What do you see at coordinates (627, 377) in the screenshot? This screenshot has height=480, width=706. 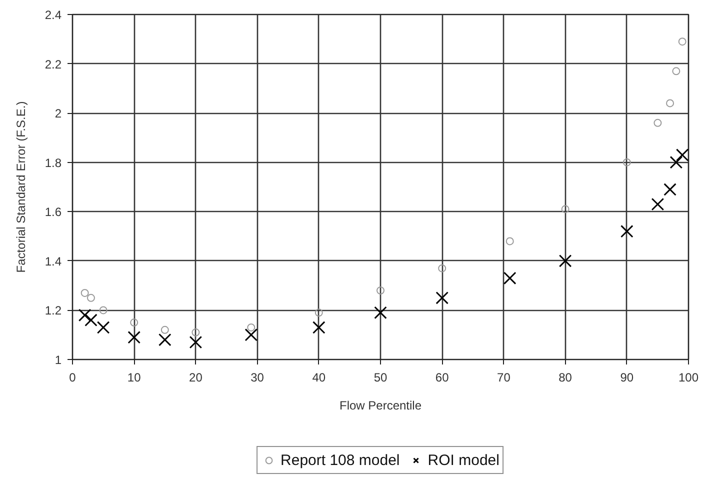 I see `x-tick-label: 90` at bounding box center [627, 377].